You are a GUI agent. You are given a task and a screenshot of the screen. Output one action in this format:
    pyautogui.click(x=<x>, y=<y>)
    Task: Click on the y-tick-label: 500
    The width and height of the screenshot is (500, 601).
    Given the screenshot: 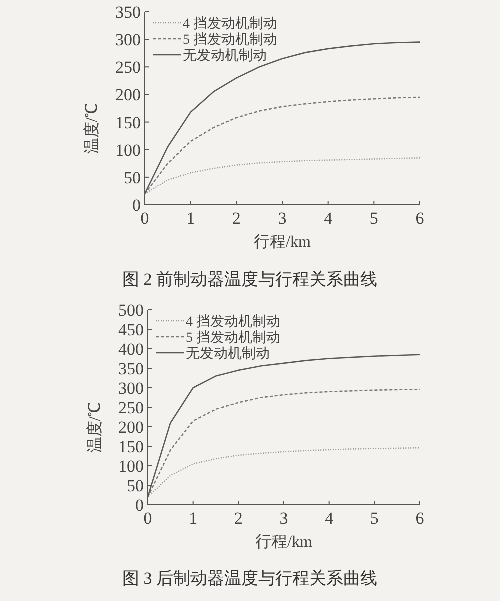 What is the action you would take?
    pyautogui.click(x=131, y=310)
    